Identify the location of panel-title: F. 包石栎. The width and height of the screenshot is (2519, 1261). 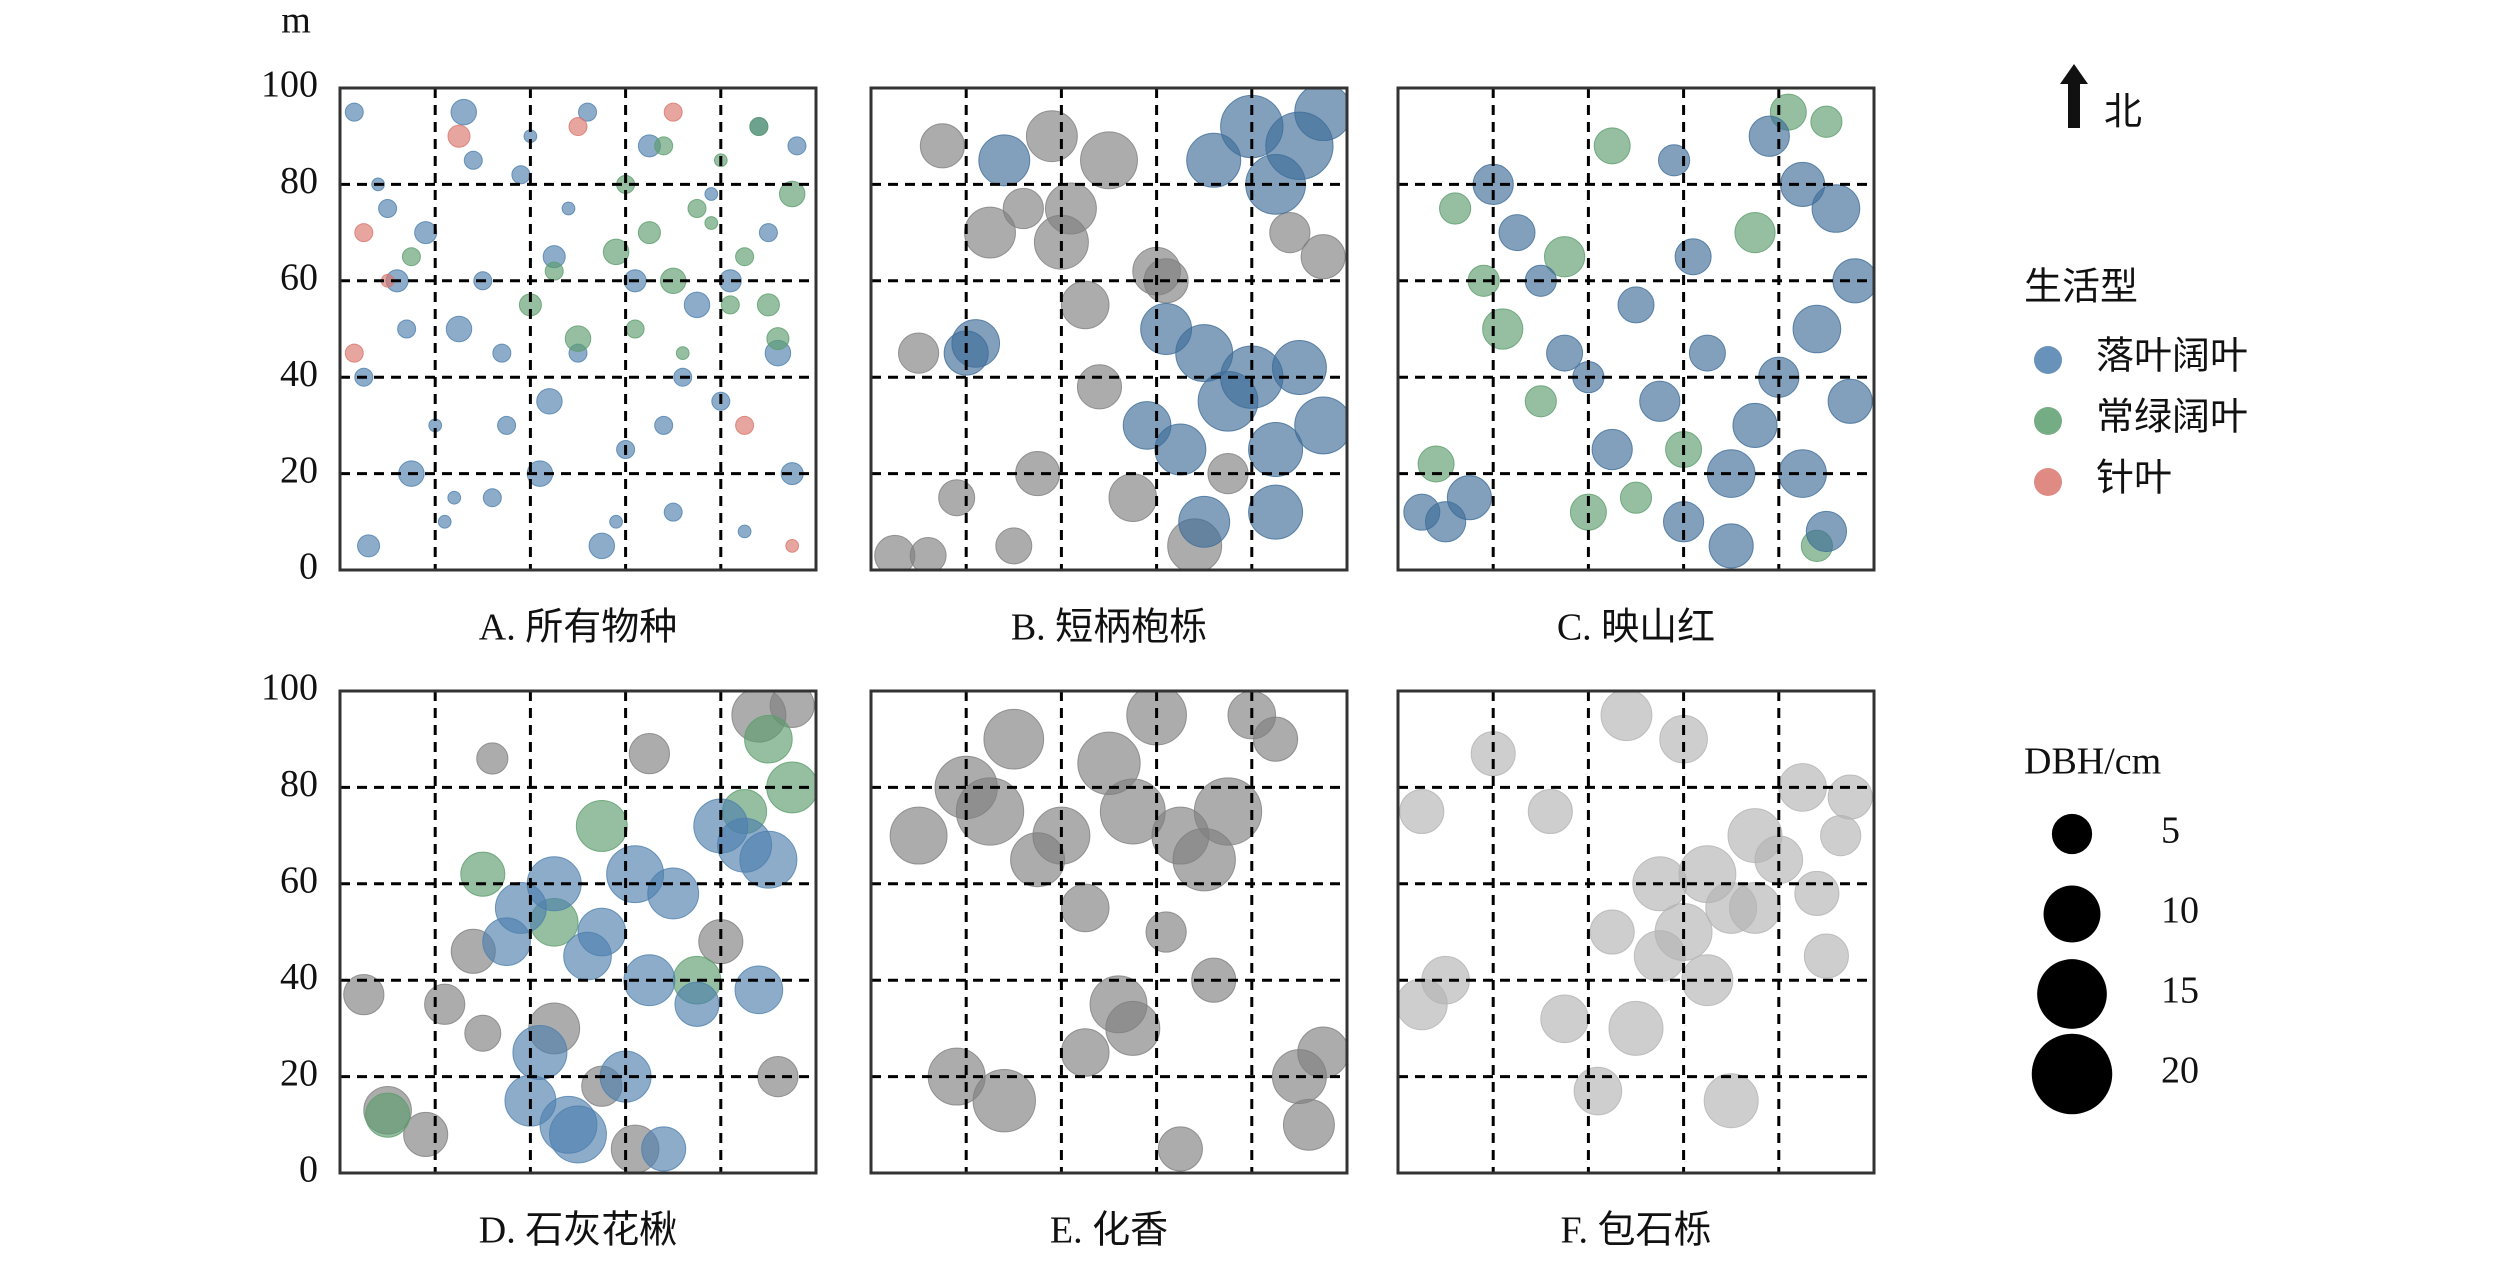
(1635, 1231).